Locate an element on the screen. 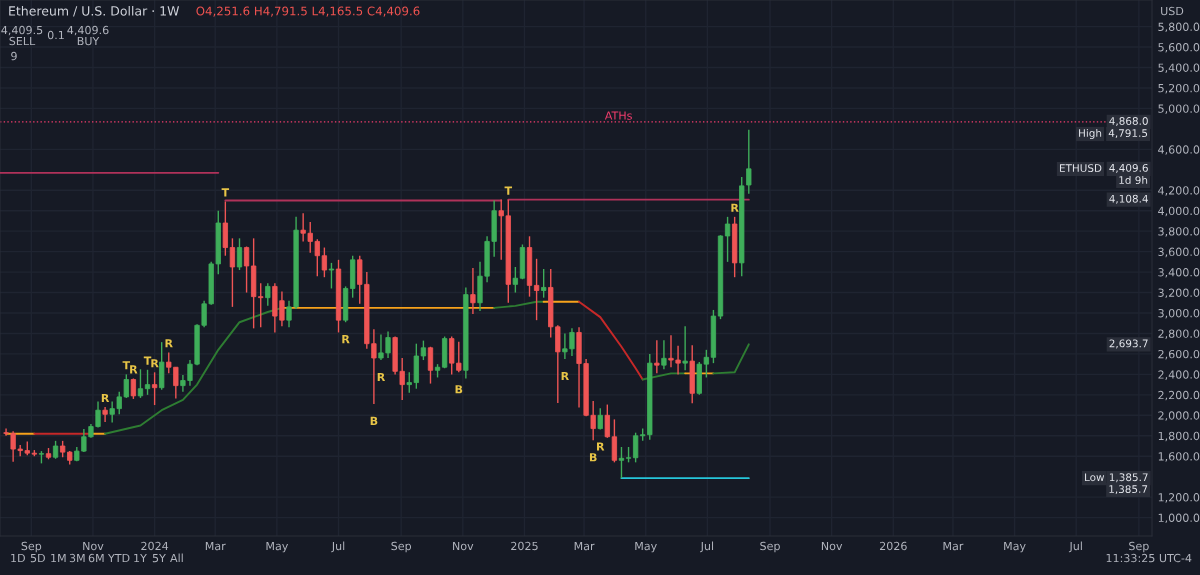  y-tick-label: 2,600.0 is located at coordinates (1179, 354).